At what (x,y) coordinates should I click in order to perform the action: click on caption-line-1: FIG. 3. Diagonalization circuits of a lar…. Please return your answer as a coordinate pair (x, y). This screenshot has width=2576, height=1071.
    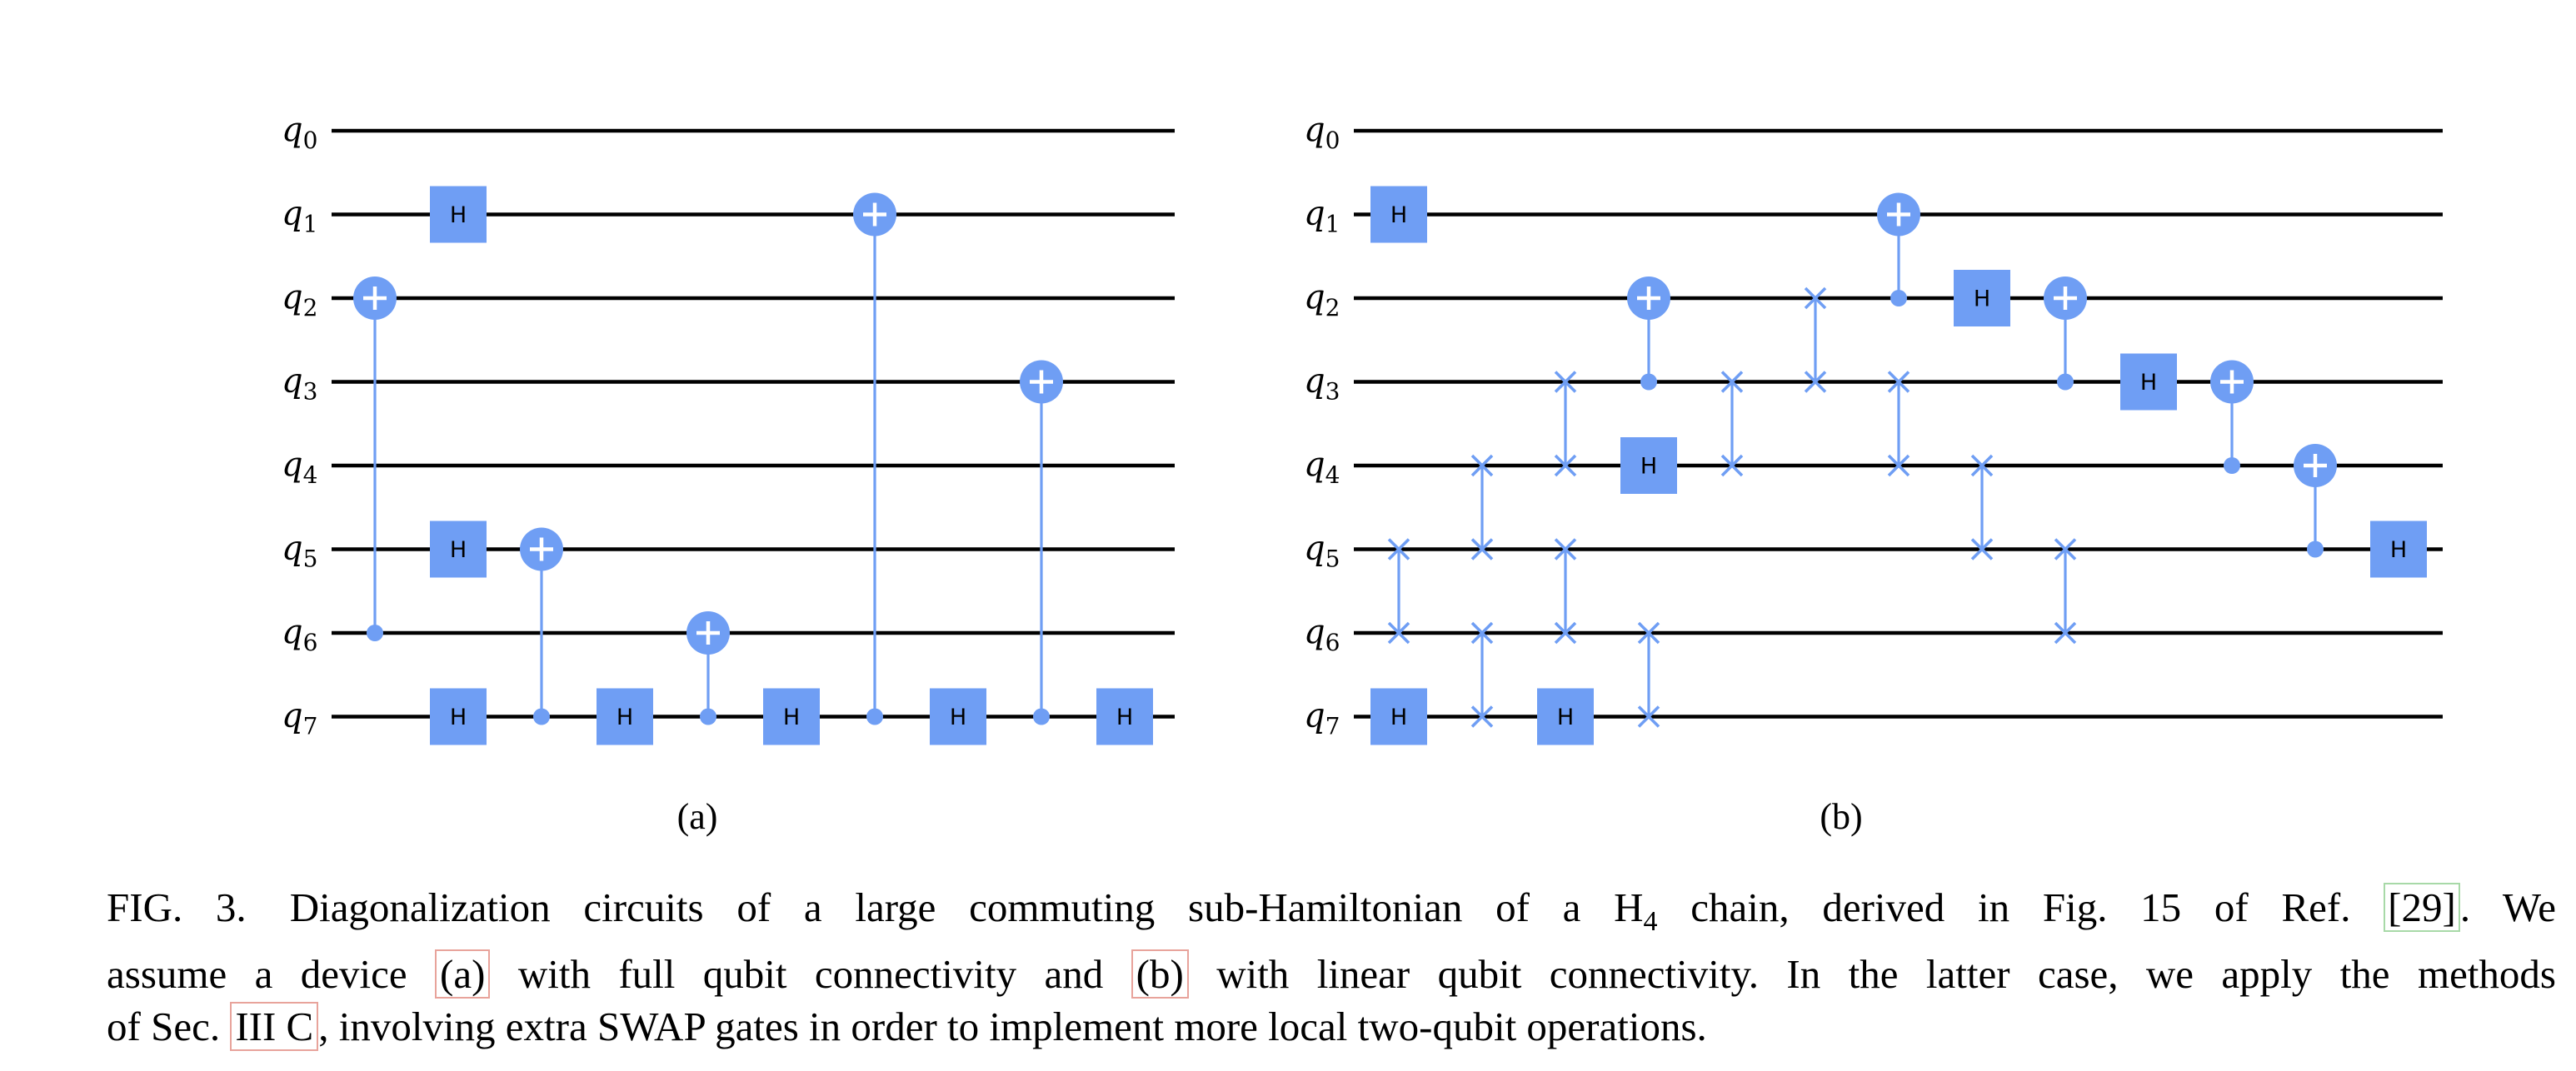
    Looking at the image, I should click on (1331, 914).